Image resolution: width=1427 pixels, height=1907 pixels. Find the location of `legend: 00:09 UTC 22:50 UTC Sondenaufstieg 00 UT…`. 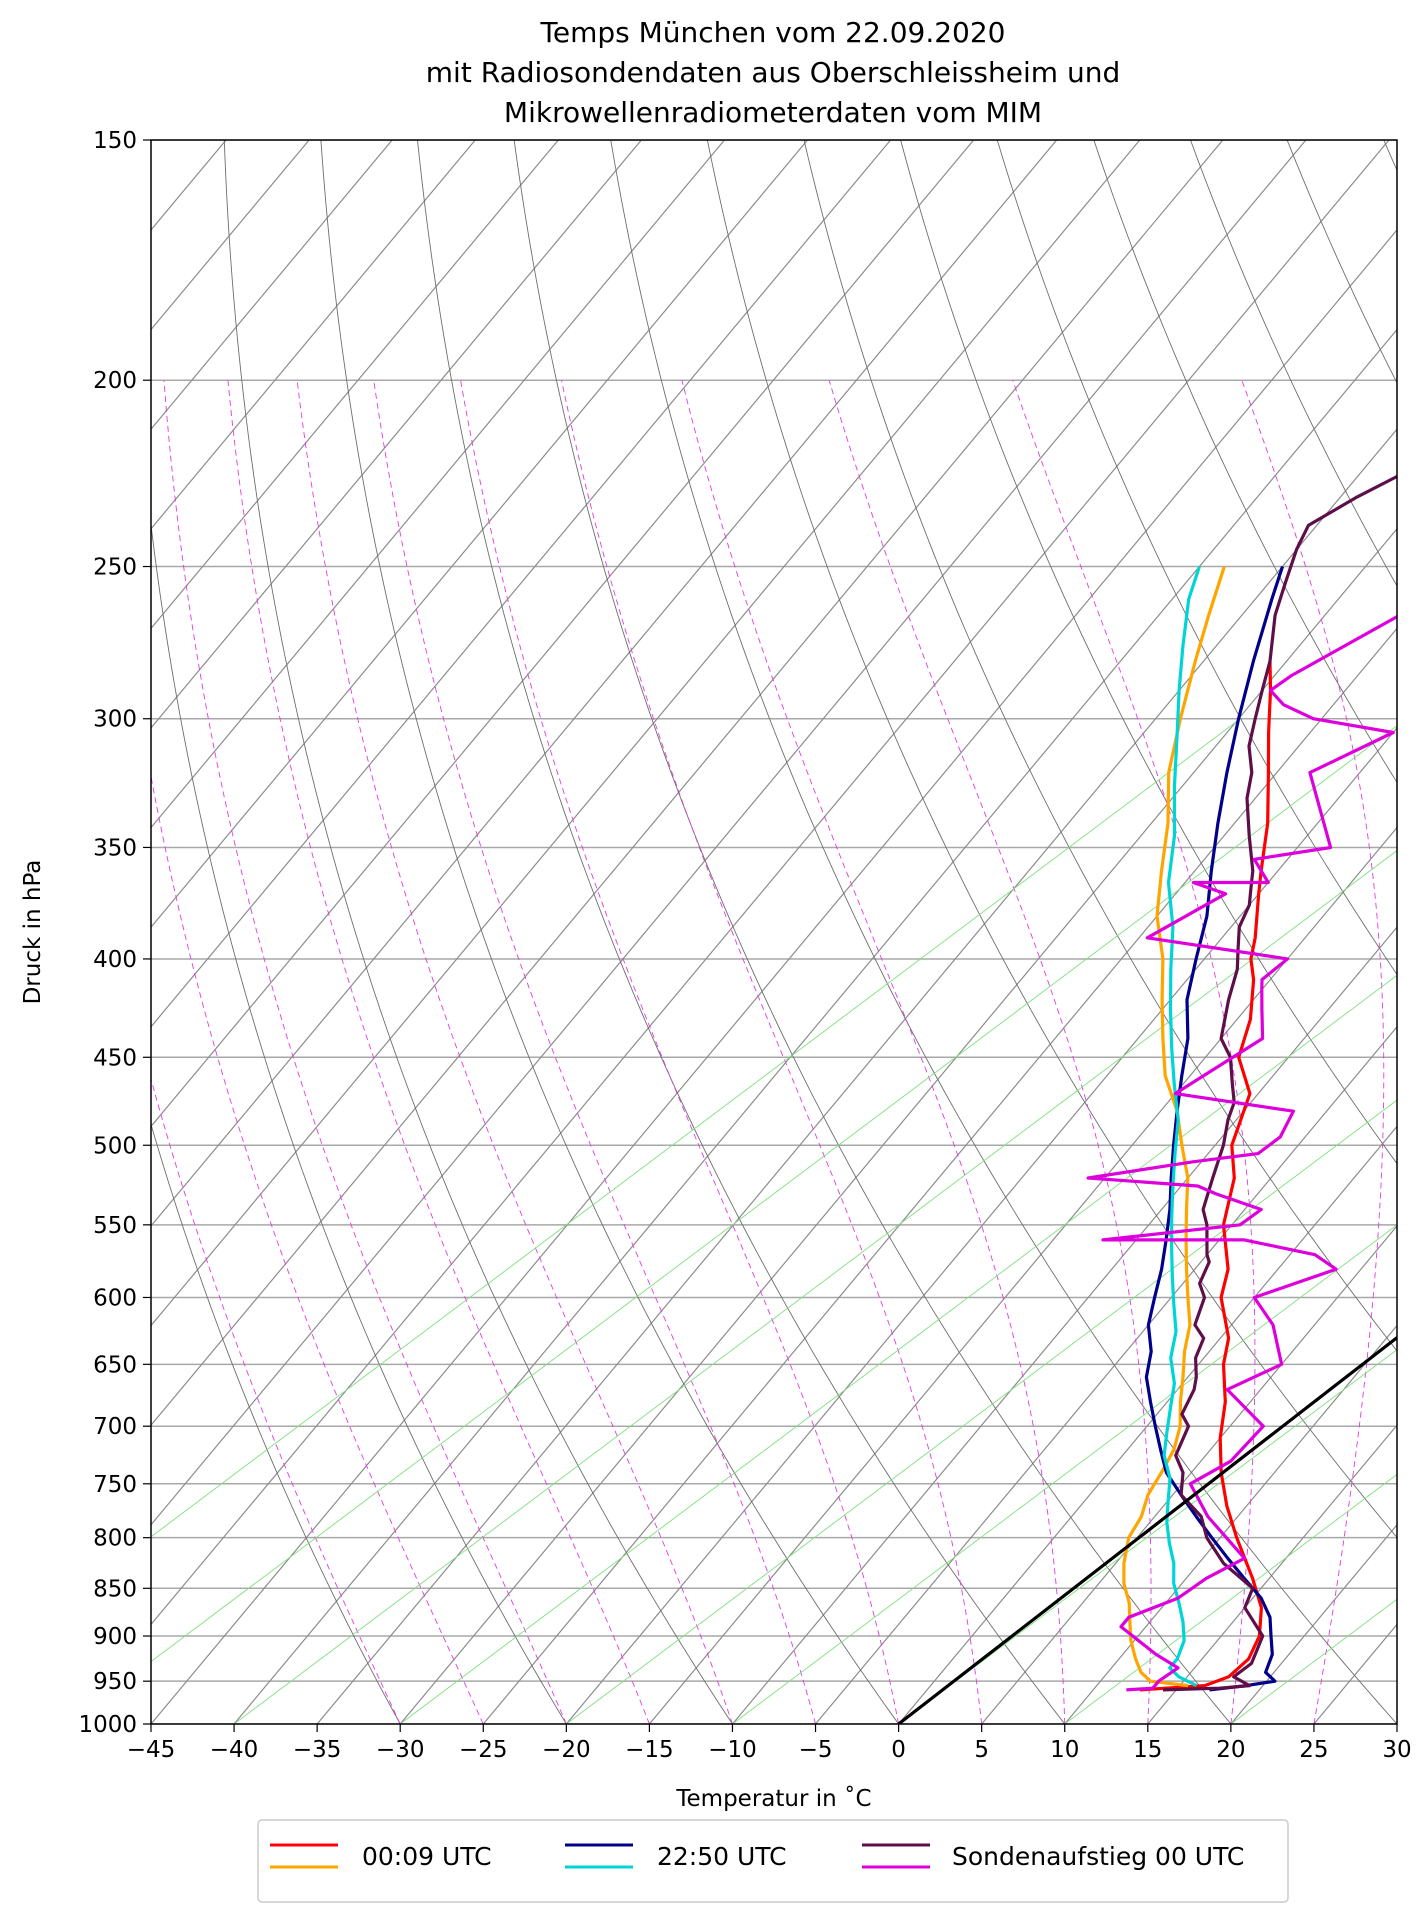

legend: 00:09 UTC 22:50 UTC Sondenaufstieg 00 UT… is located at coordinates (773, 1861).